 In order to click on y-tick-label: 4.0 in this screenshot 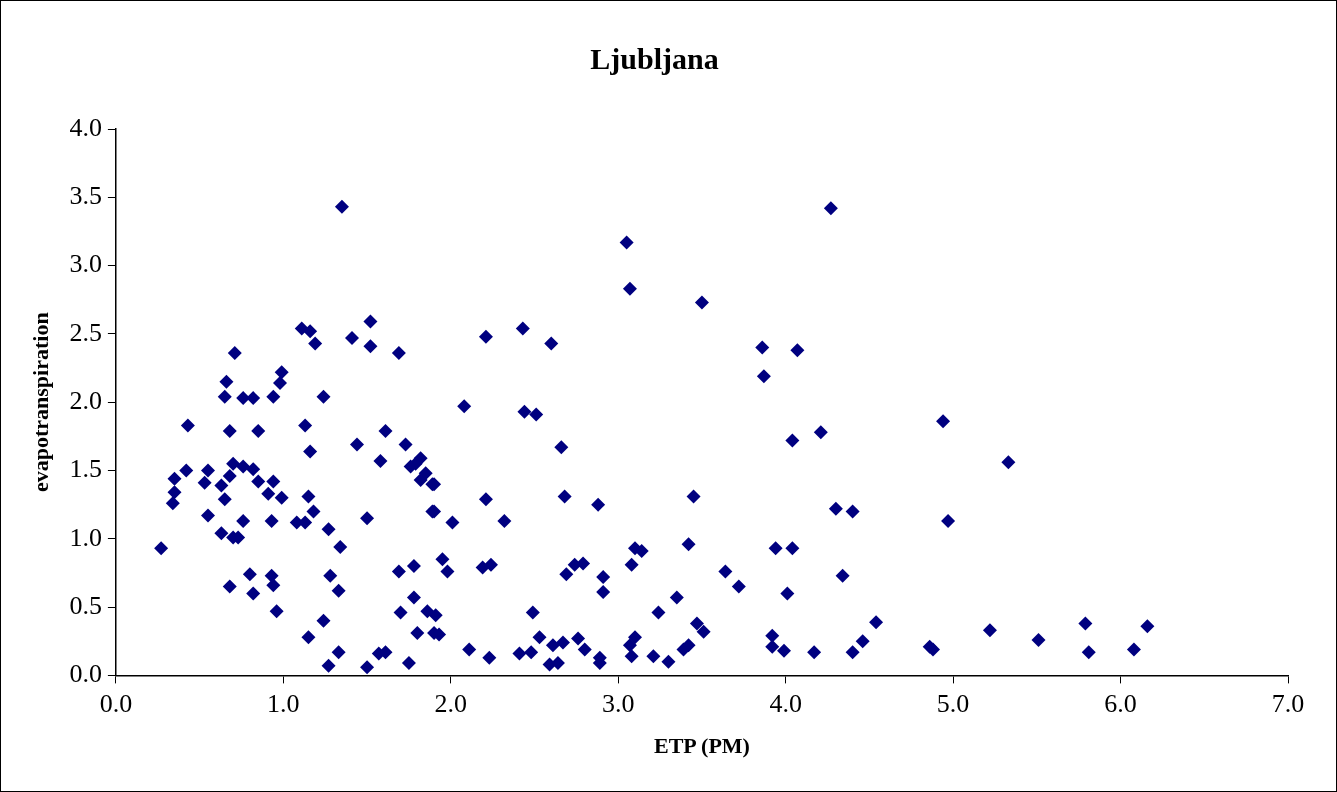, I will do `click(85, 127)`.